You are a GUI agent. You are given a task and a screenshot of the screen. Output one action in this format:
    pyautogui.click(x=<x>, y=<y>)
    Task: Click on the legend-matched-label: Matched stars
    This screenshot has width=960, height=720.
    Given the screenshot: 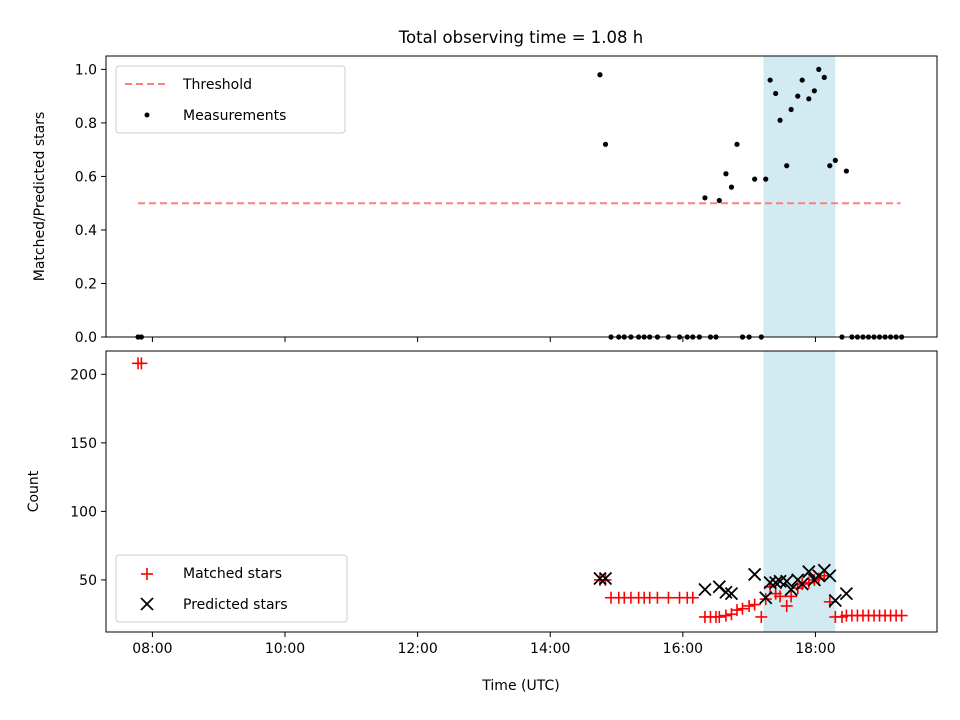 What is the action you would take?
    pyautogui.click(x=232, y=574)
    